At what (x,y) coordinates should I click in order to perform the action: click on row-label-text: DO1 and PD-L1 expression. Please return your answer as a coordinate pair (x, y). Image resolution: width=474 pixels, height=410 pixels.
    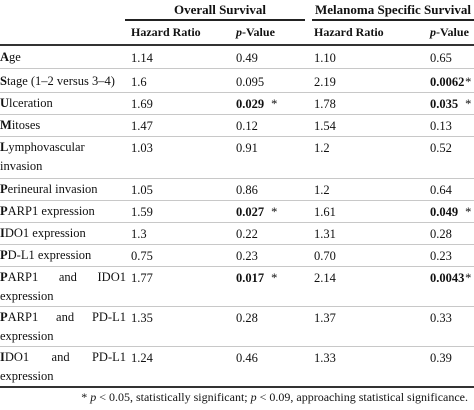
    Looking at the image, I should click on (63, 366).